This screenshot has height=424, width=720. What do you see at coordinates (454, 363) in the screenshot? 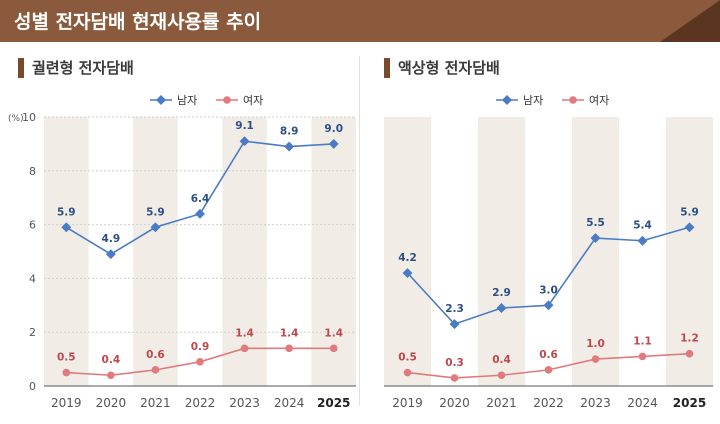
I see `data-label-female: 0.3` at bounding box center [454, 363].